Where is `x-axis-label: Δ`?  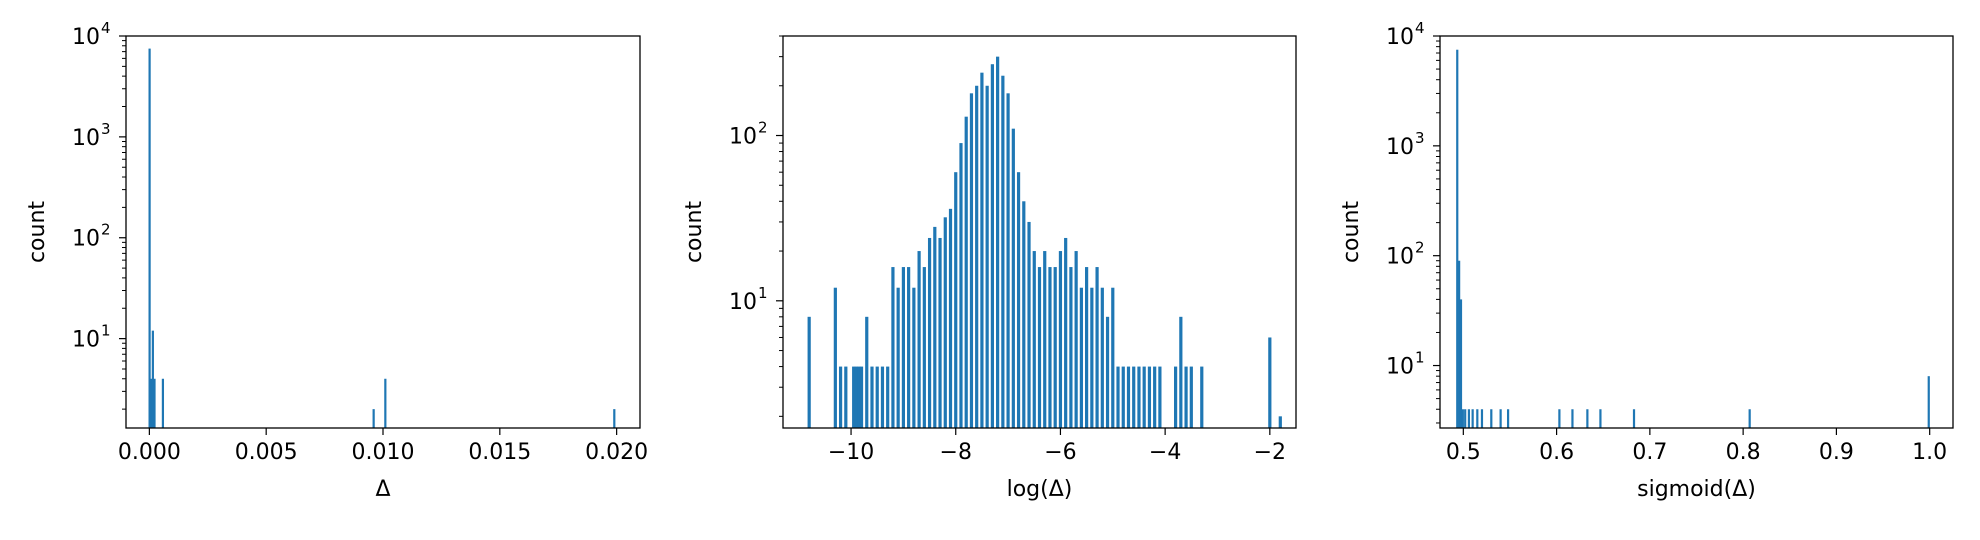
x-axis-label: Δ is located at coordinates (382, 489).